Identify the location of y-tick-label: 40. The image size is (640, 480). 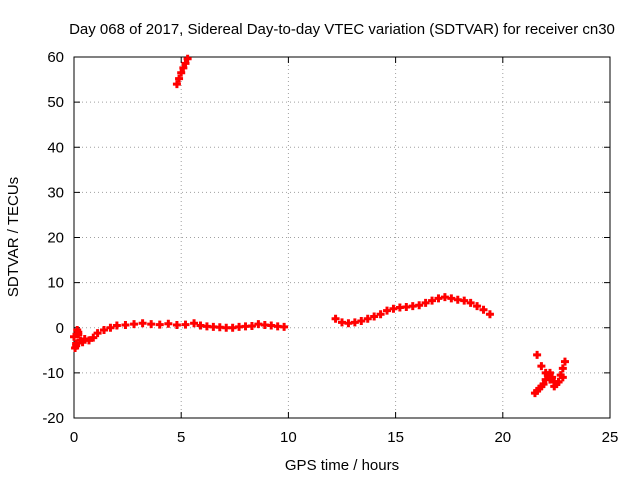
(55, 147).